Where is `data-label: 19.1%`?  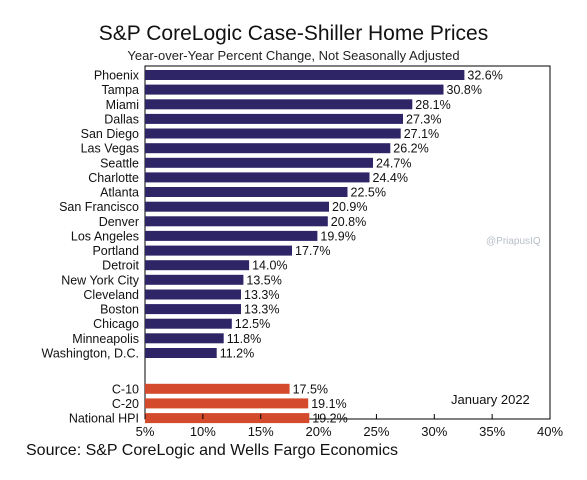 data-label: 19.1% is located at coordinates (328, 404).